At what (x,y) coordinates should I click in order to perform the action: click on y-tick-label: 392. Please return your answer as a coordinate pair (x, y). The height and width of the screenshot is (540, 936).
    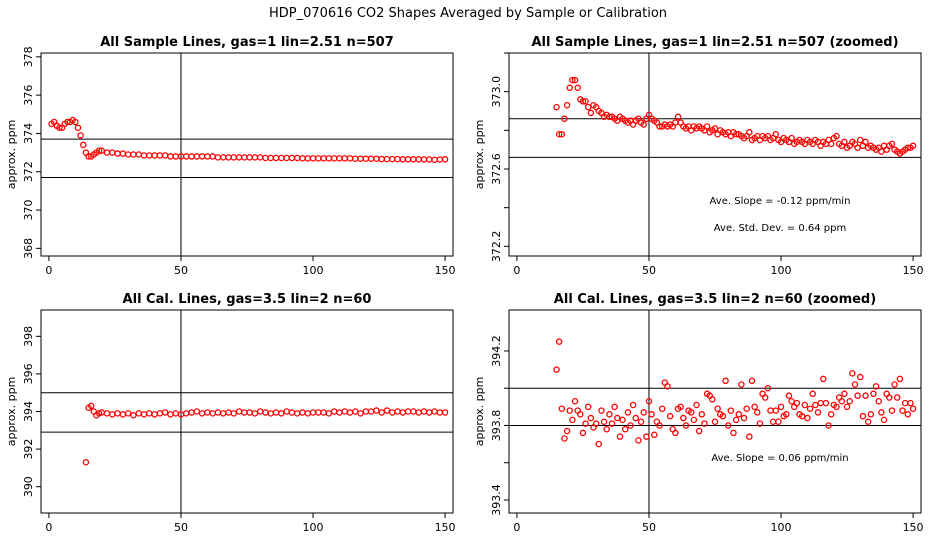
    Looking at the image, I should click on (28, 449).